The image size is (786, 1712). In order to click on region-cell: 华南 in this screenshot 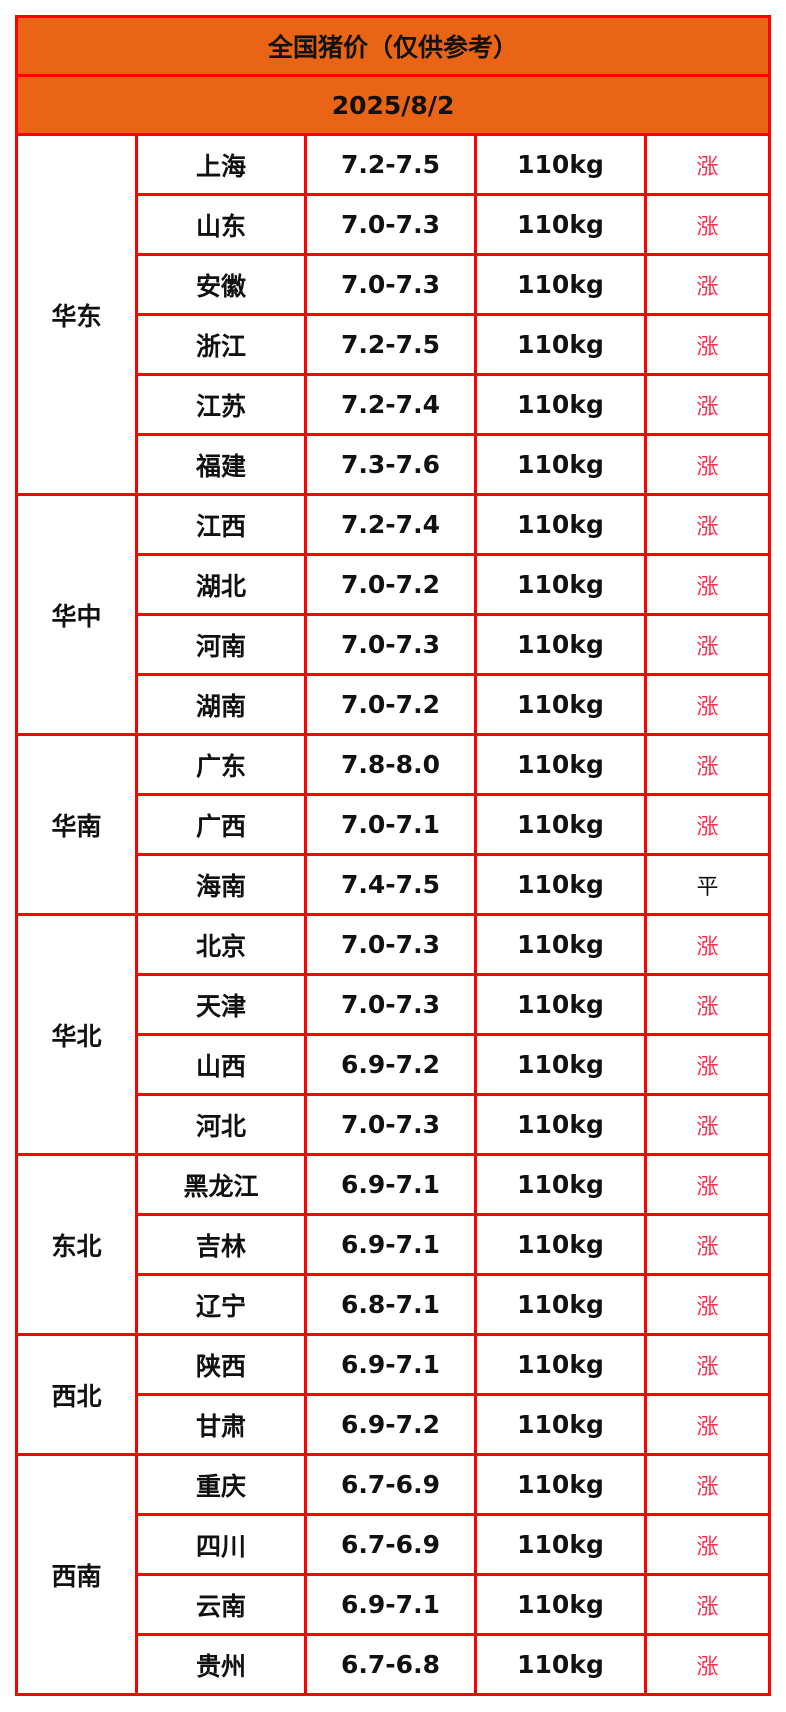, I will do `click(76, 824)`.